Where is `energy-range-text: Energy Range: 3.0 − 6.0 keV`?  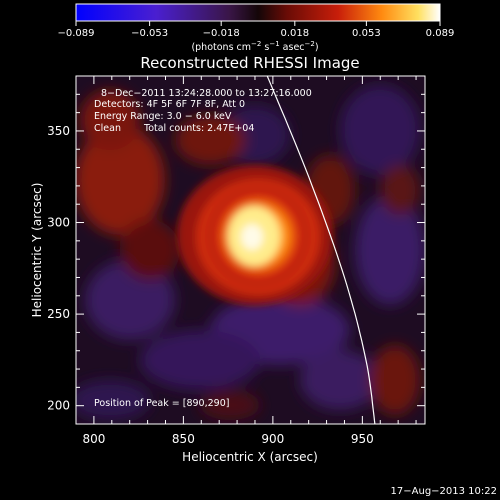 energy-range-text: Energy Range: 3.0 − 6.0 keV is located at coordinates (163, 116).